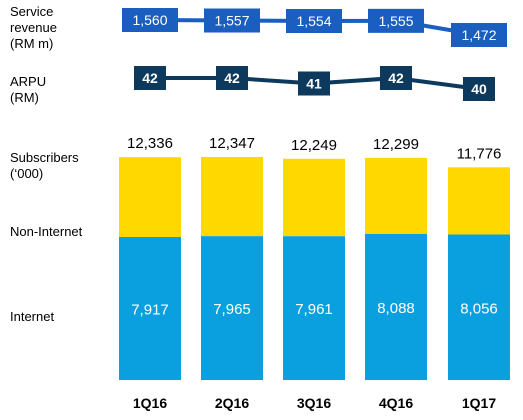 The height and width of the screenshot is (420, 523). I want to click on service-revenue-value-label: 1,472, so click(478, 35).